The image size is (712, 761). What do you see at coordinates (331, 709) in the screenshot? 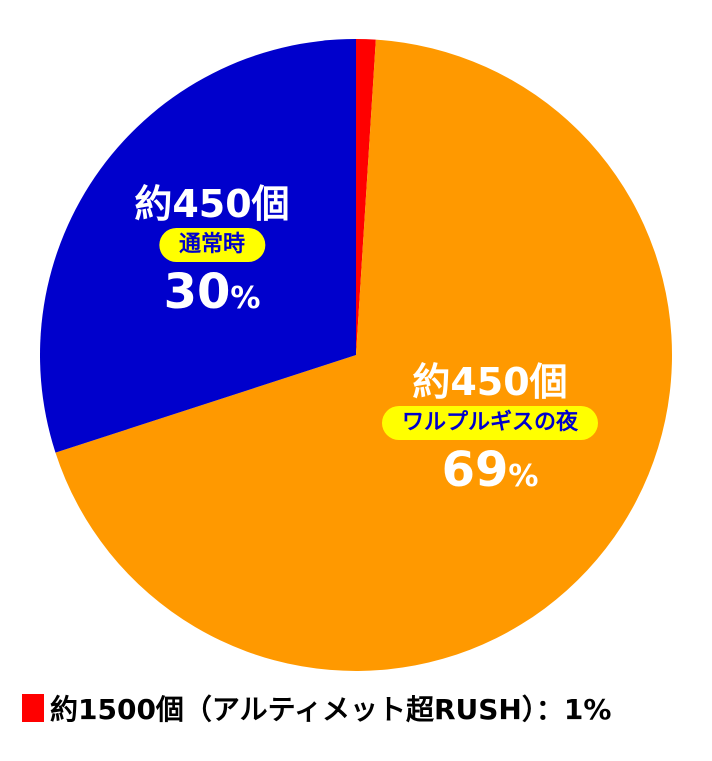
I see `legend-text: 約1500個（アルティメット超RUSH）：1%` at bounding box center [331, 709].